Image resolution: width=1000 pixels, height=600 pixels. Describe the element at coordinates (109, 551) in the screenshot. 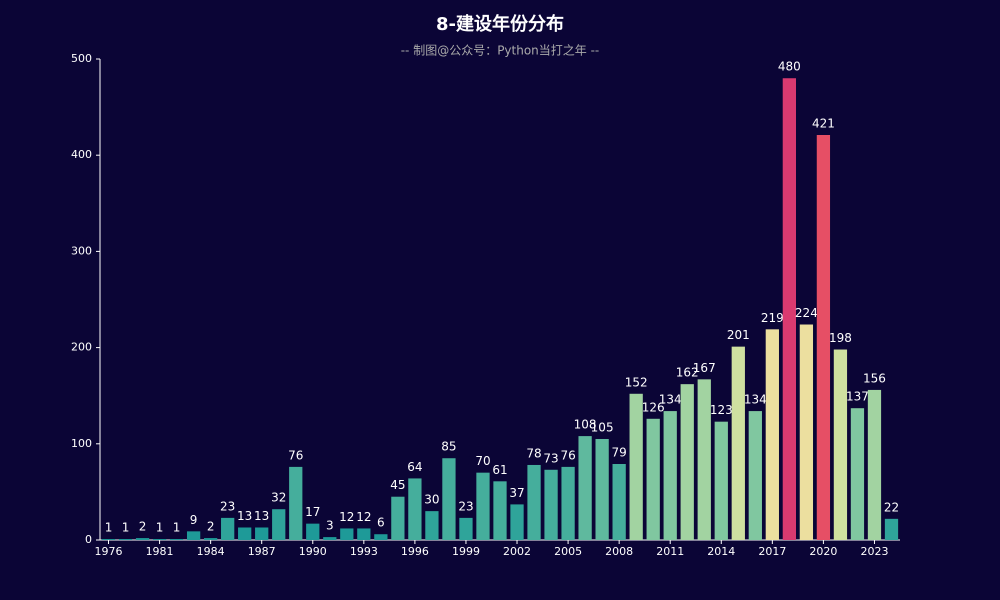

I see `x-tick-label: 1976` at that location.